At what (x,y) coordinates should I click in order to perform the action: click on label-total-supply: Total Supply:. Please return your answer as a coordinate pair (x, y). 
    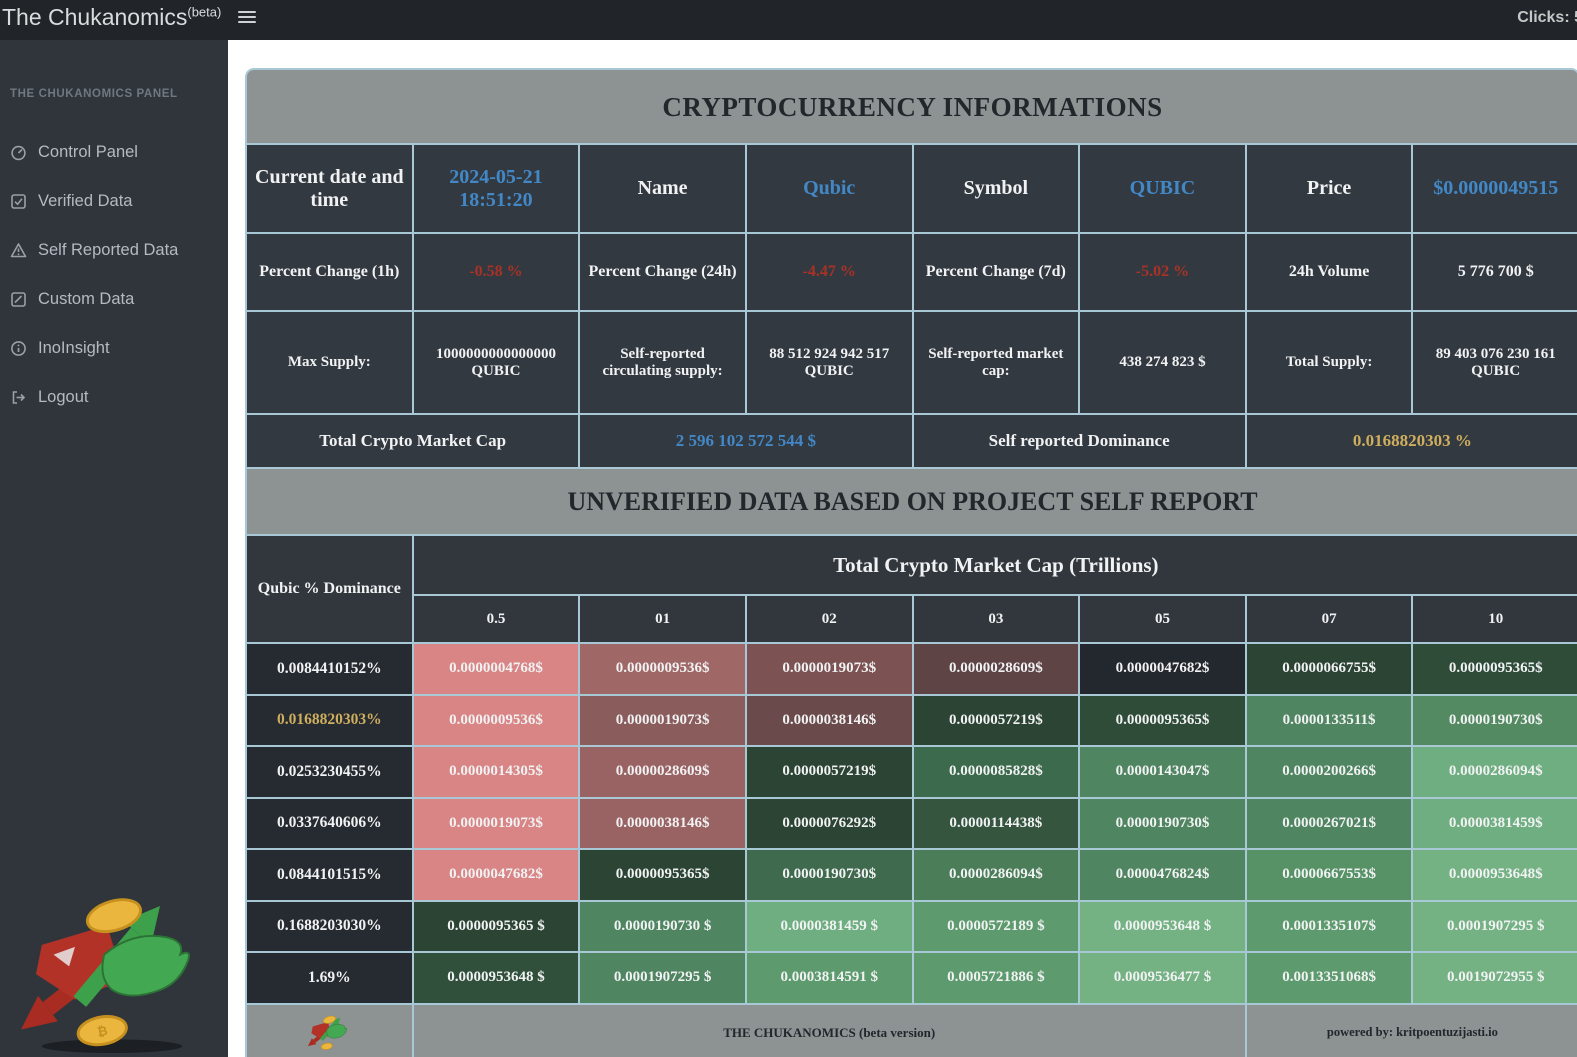
    Looking at the image, I should click on (1329, 362).